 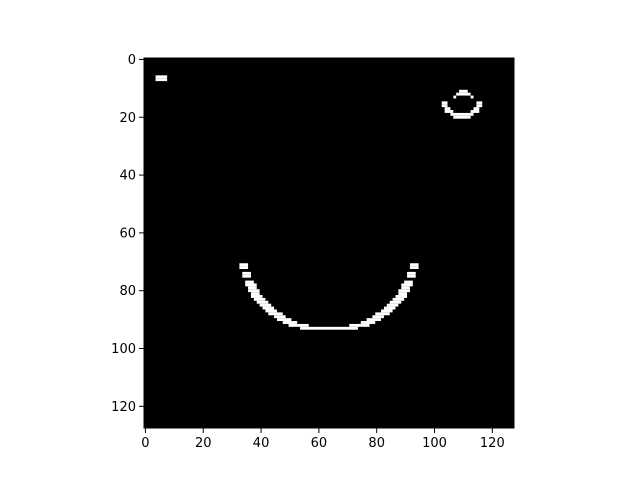 What do you see at coordinates (132, 60) in the screenshot?
I see `y-tick-label: 0` at bounding box center [132, 60].